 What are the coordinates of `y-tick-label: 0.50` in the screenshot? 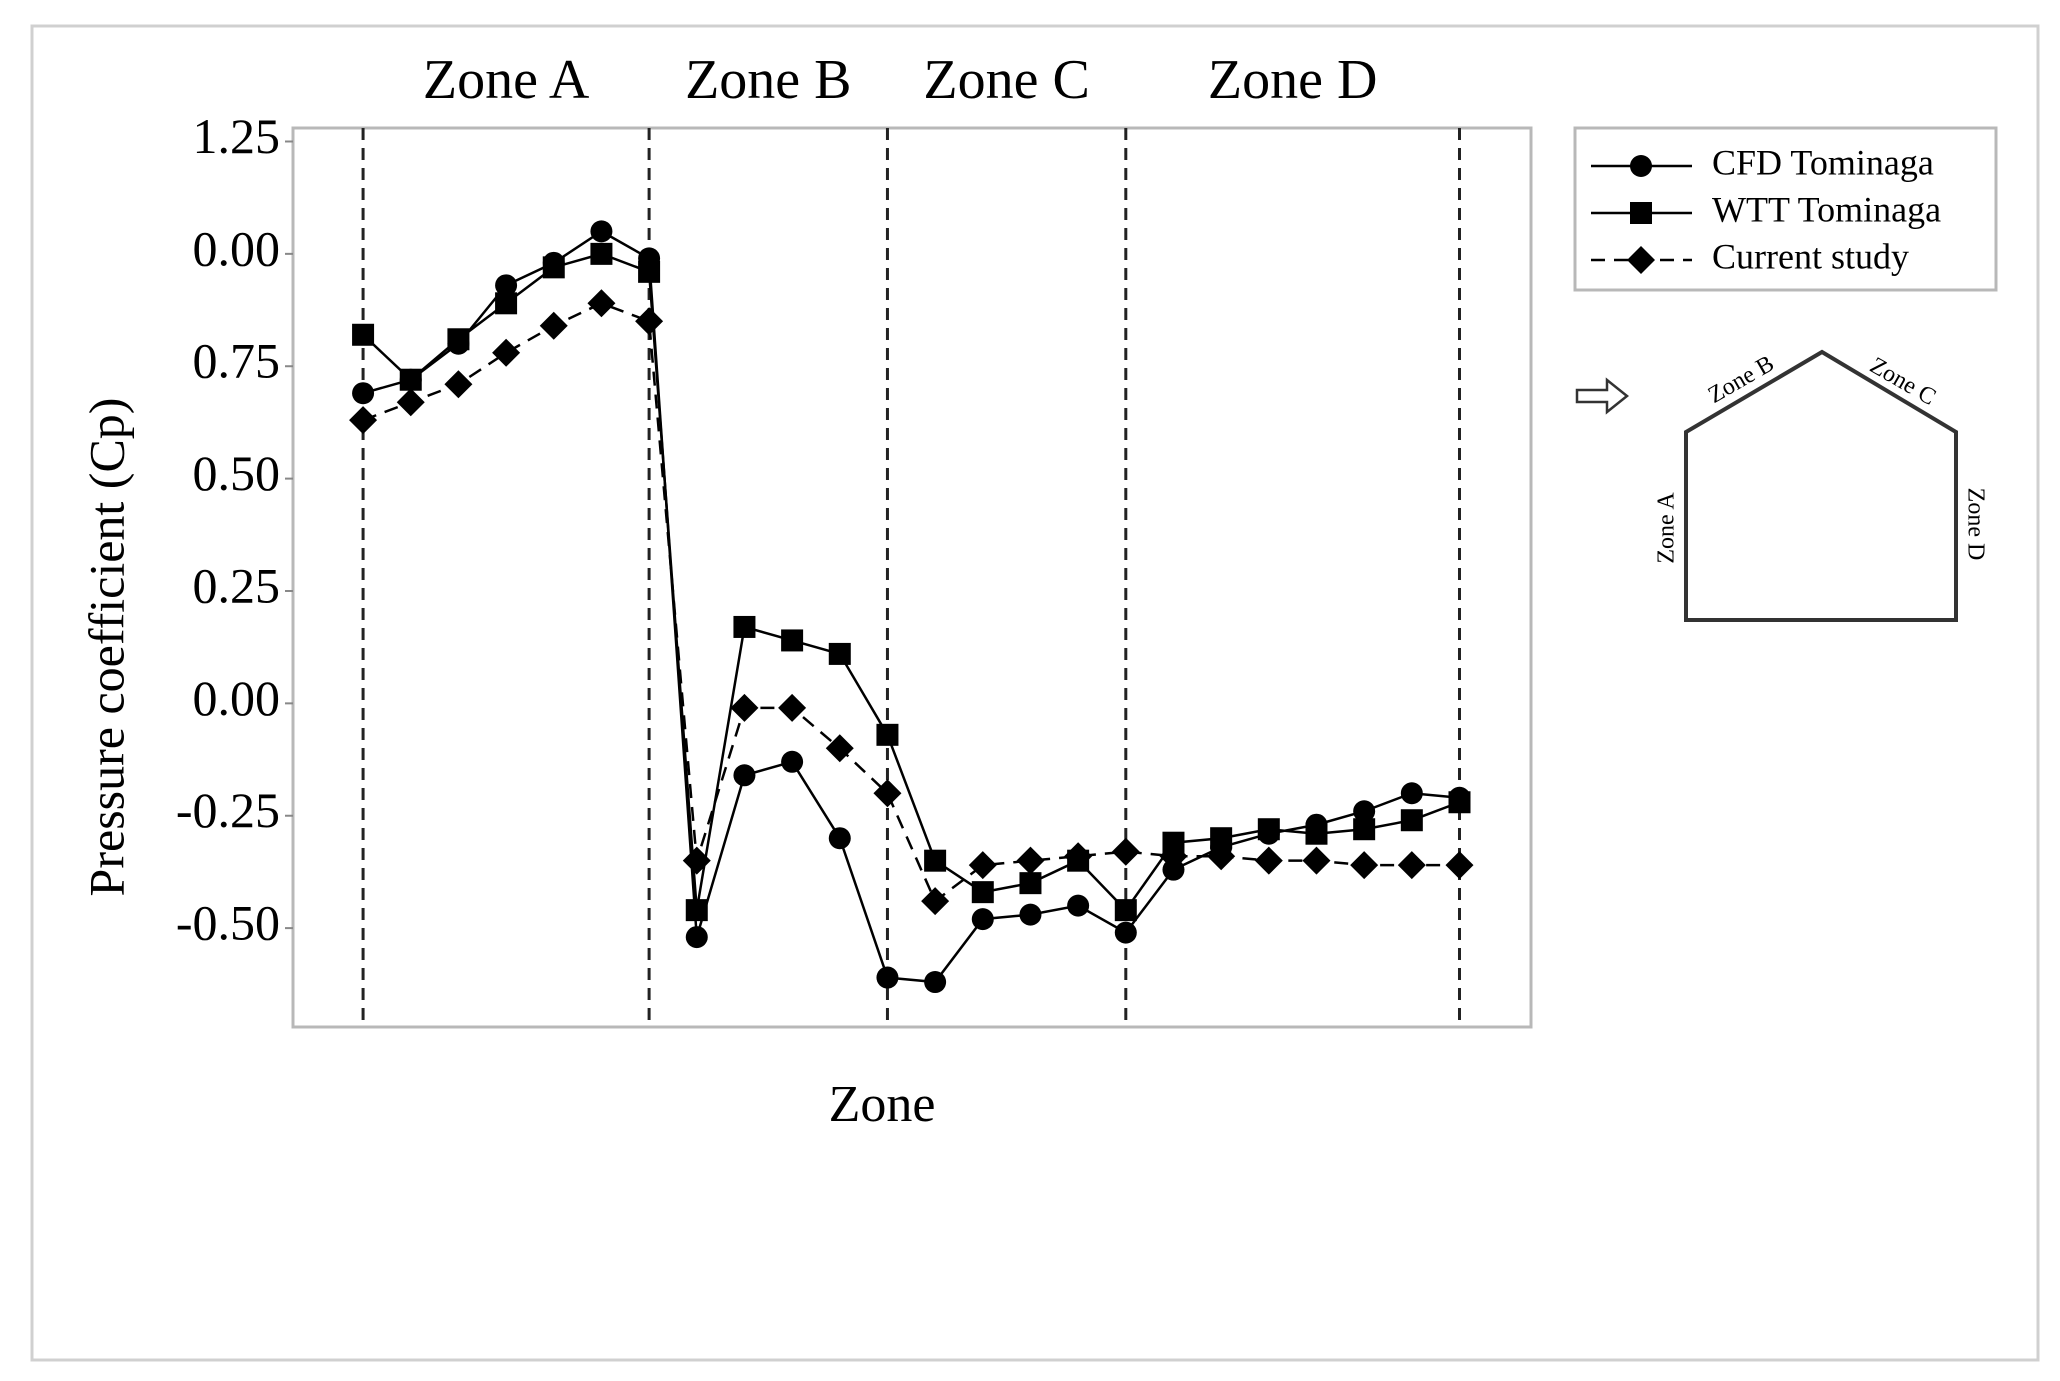 It's located at (237, 473).